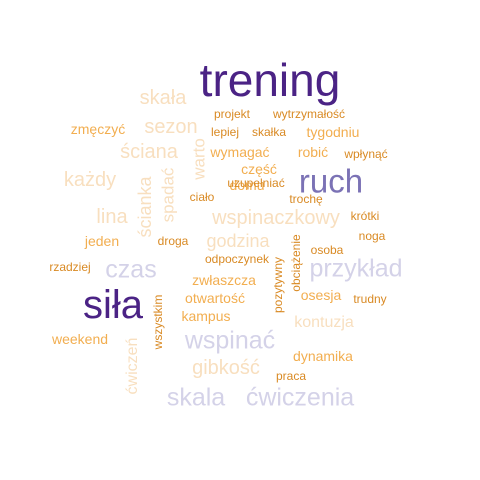  Describe the element at coordinates (370, 299) in the screenshot. I see `word-cloud-word: trudny` at that location.